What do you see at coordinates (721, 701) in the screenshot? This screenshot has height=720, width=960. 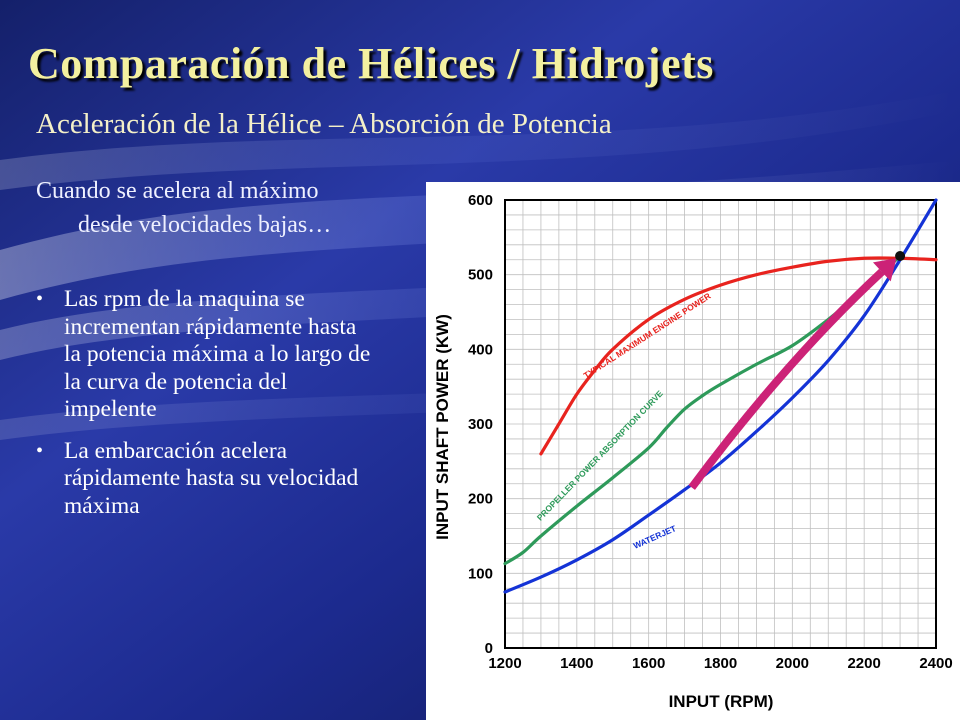 I see `x-axis-label: INPUT (RPM)` at bounding box center [721, 701].